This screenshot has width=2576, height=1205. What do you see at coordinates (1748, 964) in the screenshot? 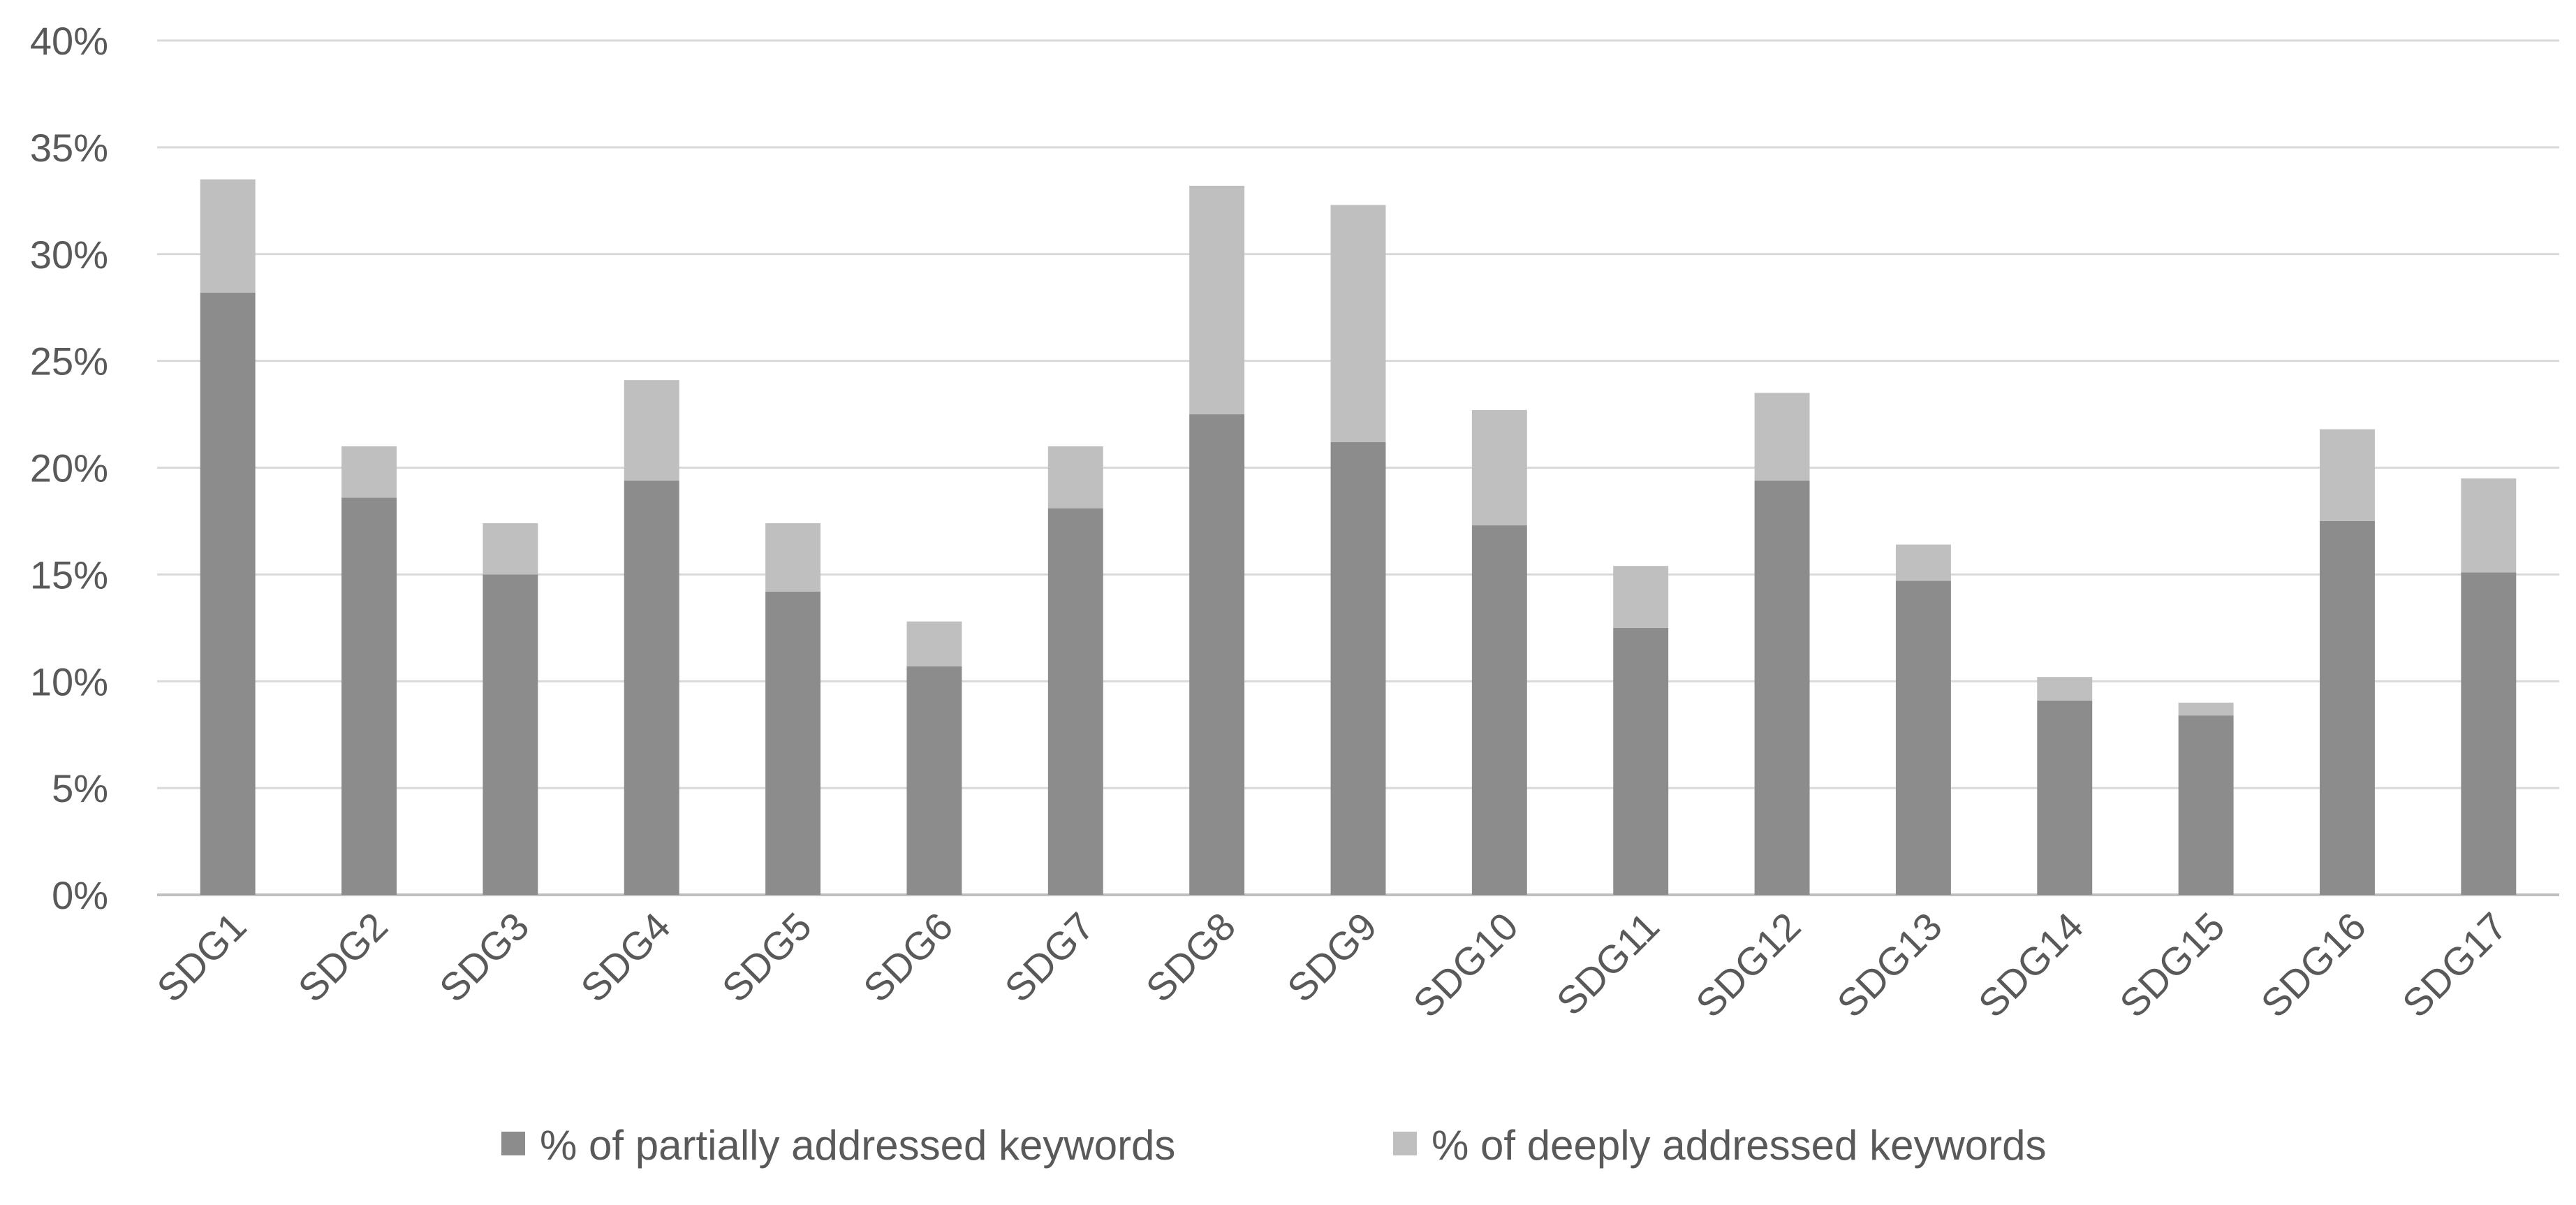
I see `x-tick-label: SDG12` at bounding box center [1748, 964].